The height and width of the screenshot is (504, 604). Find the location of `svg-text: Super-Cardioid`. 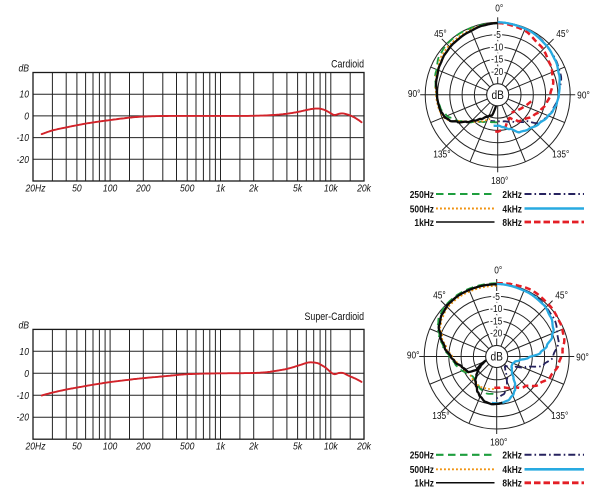

svg-text: Super-Cardioid is located at coordinates (334, 317).